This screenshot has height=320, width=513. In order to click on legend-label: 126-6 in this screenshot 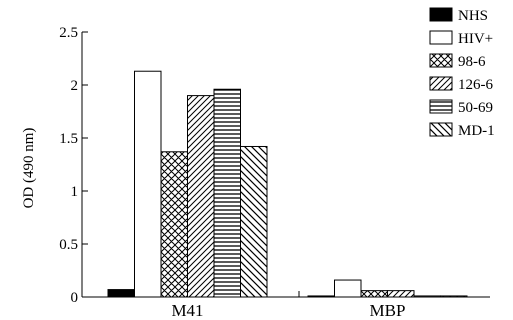, I will do `click(475, 85)`.